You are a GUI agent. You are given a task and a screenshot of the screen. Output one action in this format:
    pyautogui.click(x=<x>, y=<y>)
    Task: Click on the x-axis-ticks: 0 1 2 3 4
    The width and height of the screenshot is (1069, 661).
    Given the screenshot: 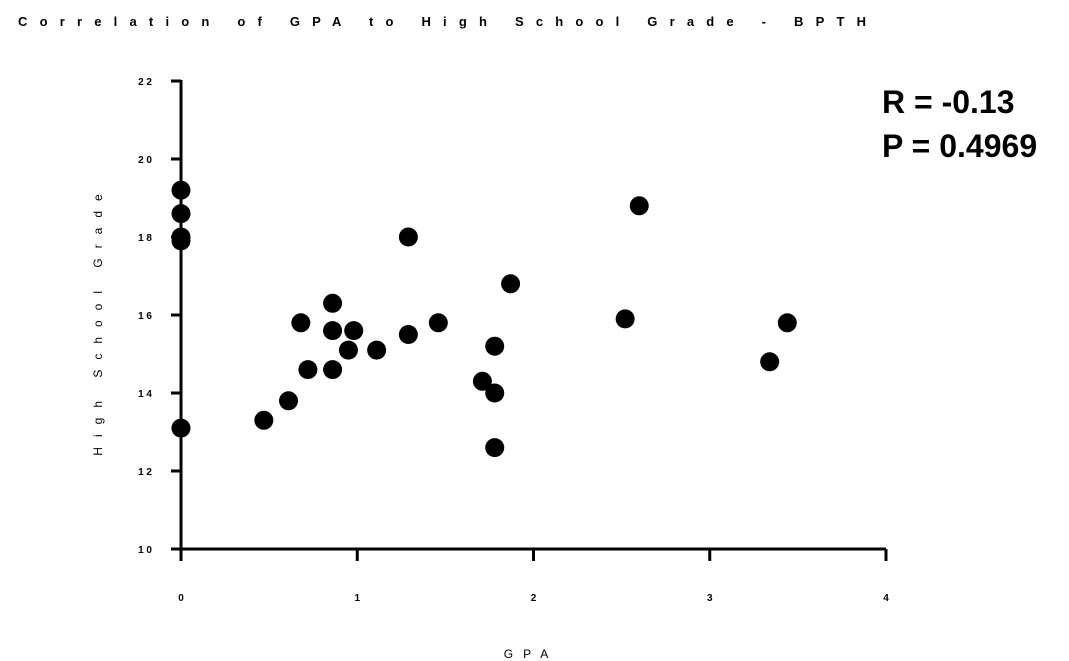 What is the action you would take?
    pyautogui.click(x=533, y=576)
    